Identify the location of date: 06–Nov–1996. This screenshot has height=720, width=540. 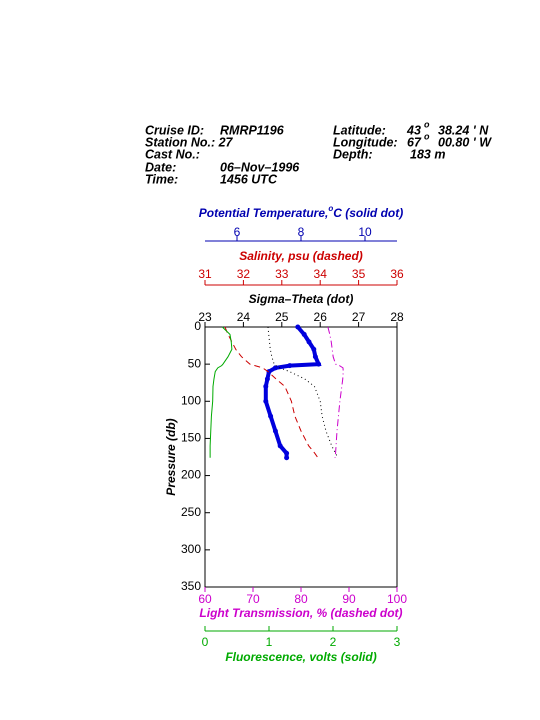
(260, 167).